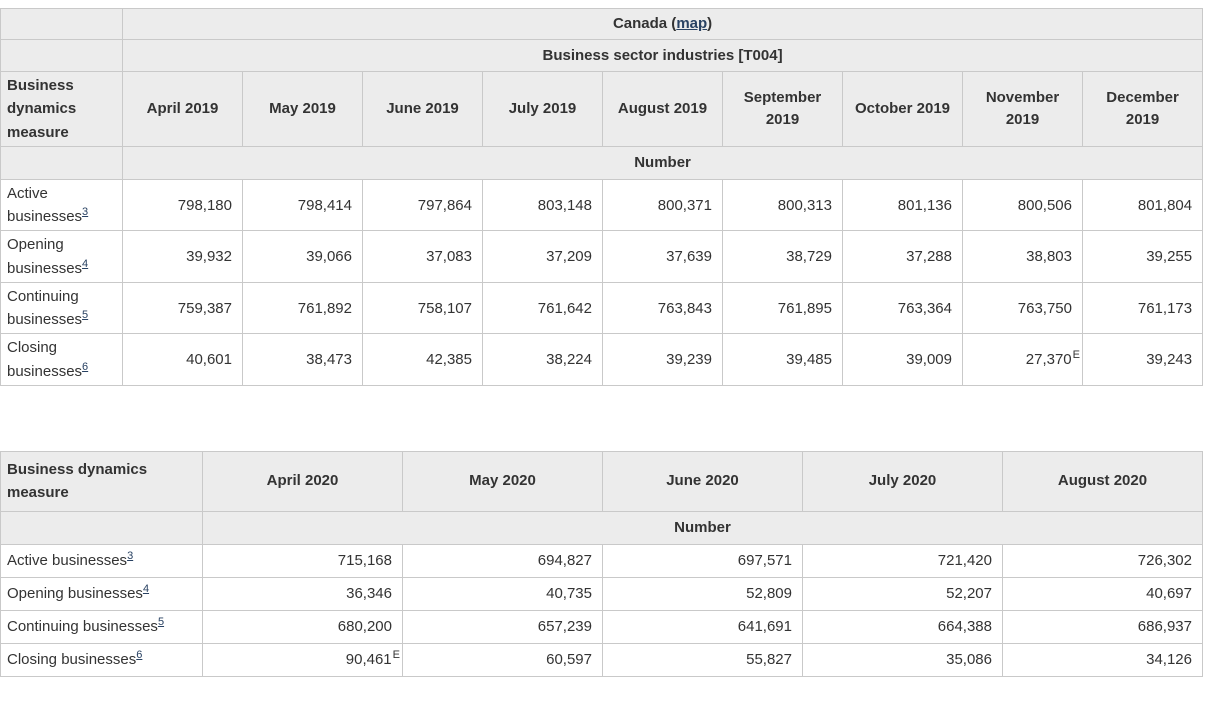  Describe the element at coordinates (45, 307) in the screenshot. I see `measure-label-text: Continuing businesses` at that location.